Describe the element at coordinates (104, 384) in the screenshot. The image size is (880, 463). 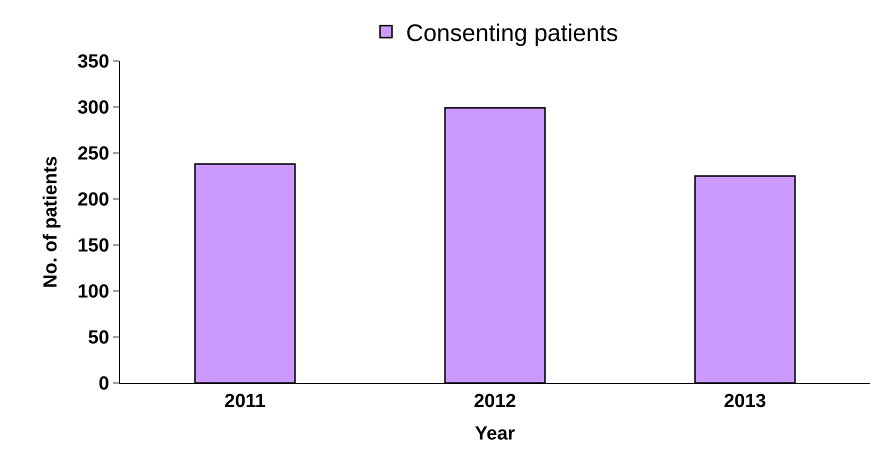
I see `y-tick-label: 0` at that location.